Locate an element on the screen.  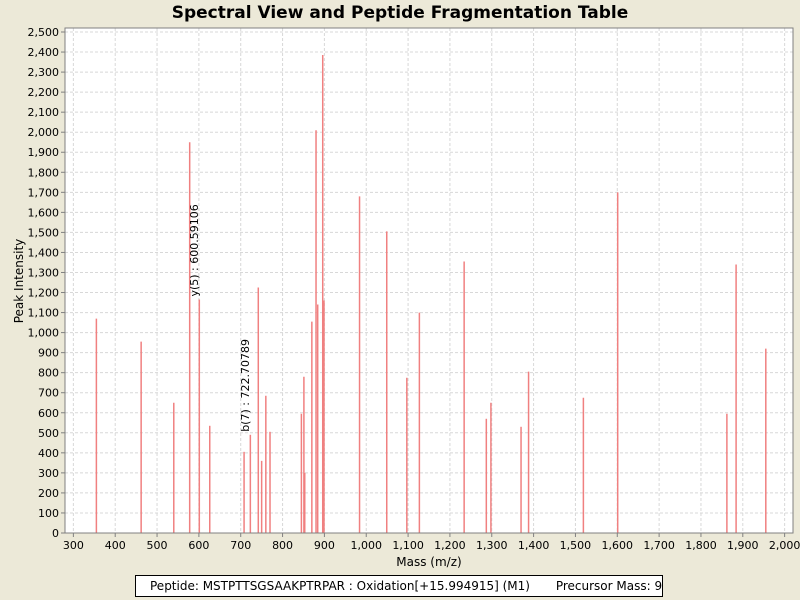
y-tick-label: 1,100 is located at coordinates (44, 313).